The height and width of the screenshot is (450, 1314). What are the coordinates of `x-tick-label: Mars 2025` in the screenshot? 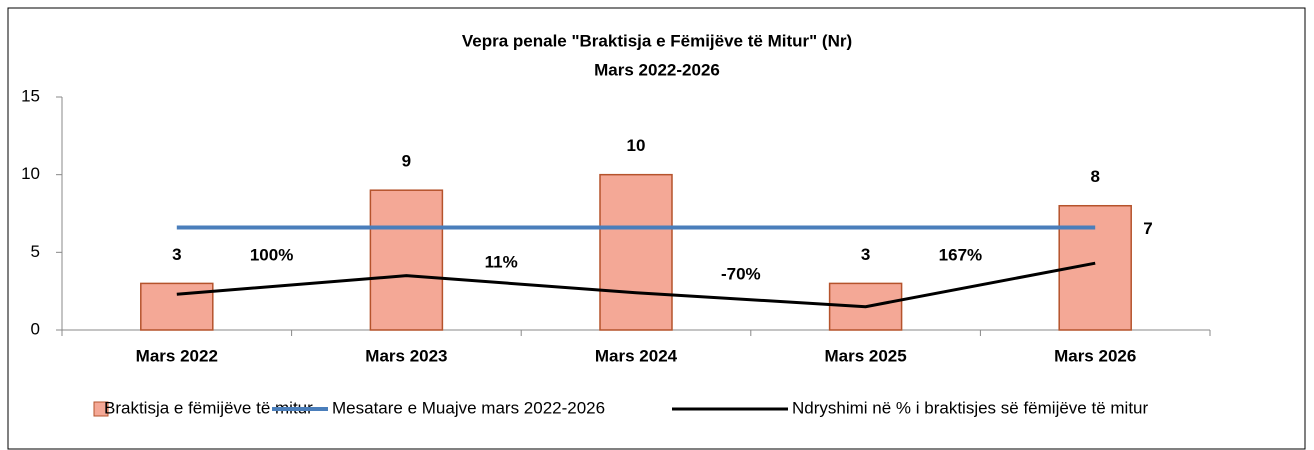 It's located at (865, 355).